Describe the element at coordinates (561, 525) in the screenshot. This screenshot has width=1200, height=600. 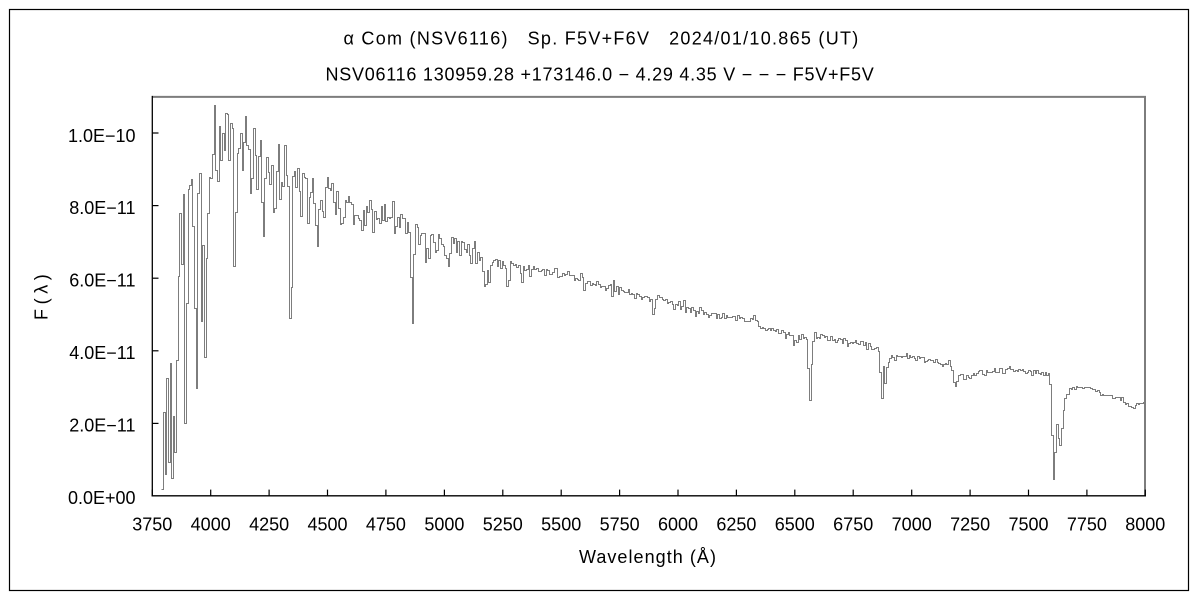
I see `svg-text: 5500` at that location.